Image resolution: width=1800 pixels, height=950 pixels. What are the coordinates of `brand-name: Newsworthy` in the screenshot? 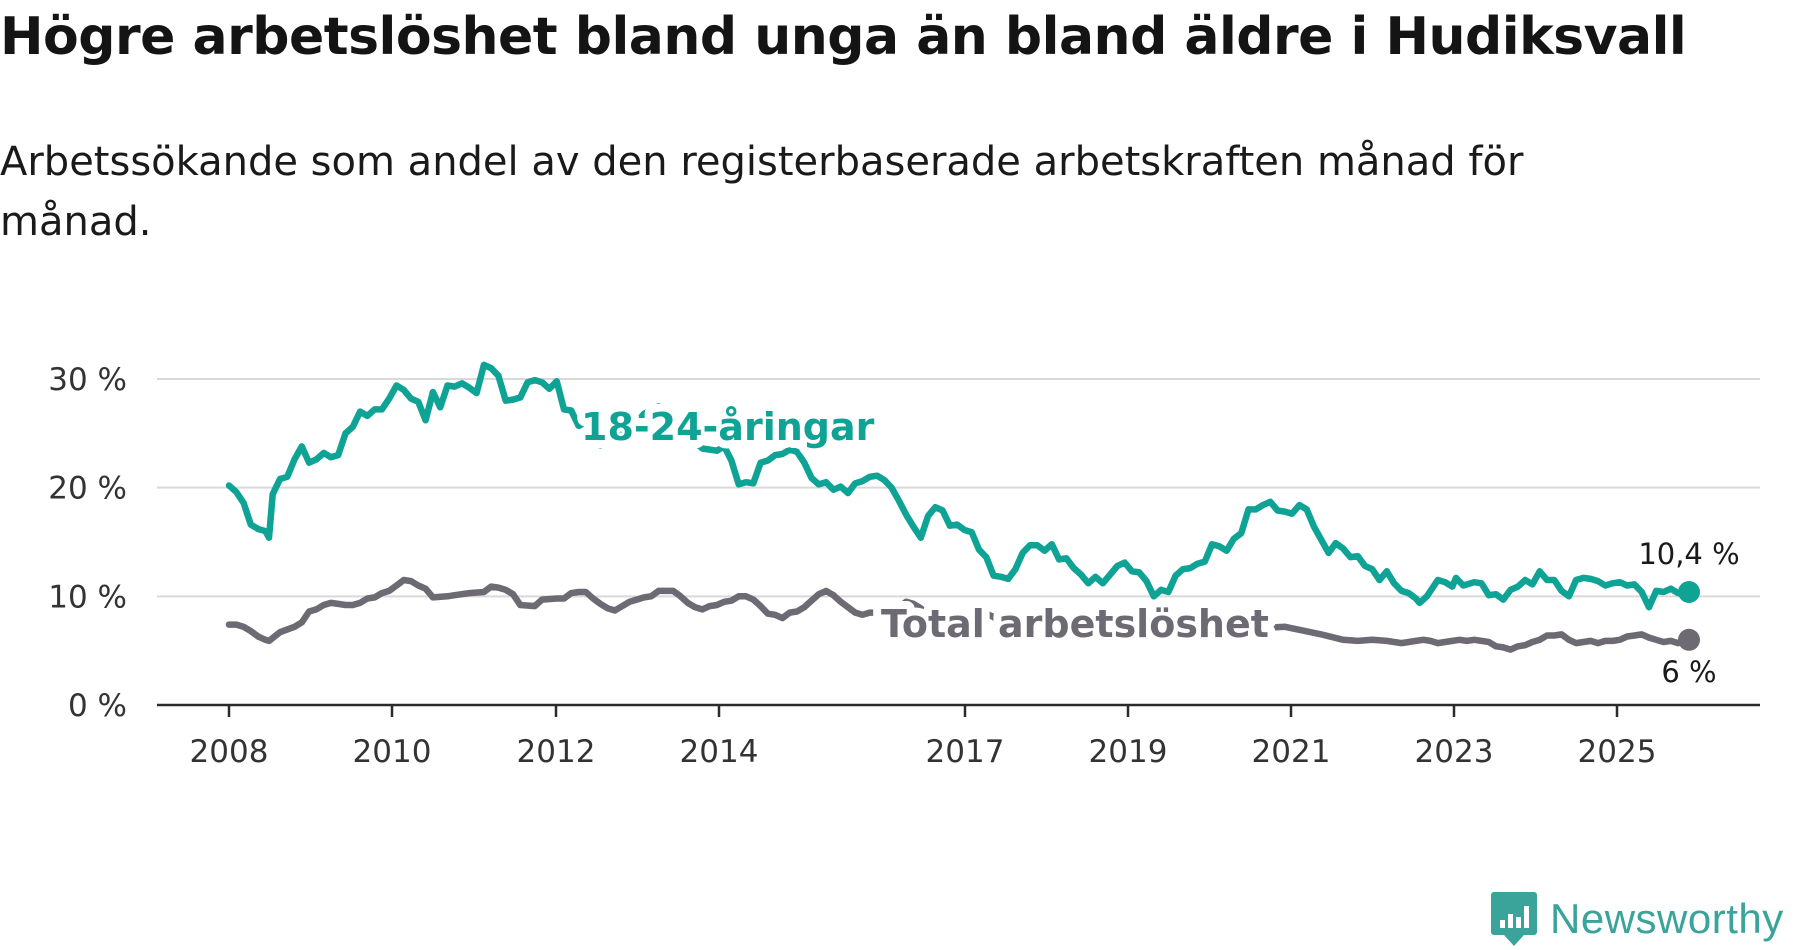 It's located at (1667, 918).